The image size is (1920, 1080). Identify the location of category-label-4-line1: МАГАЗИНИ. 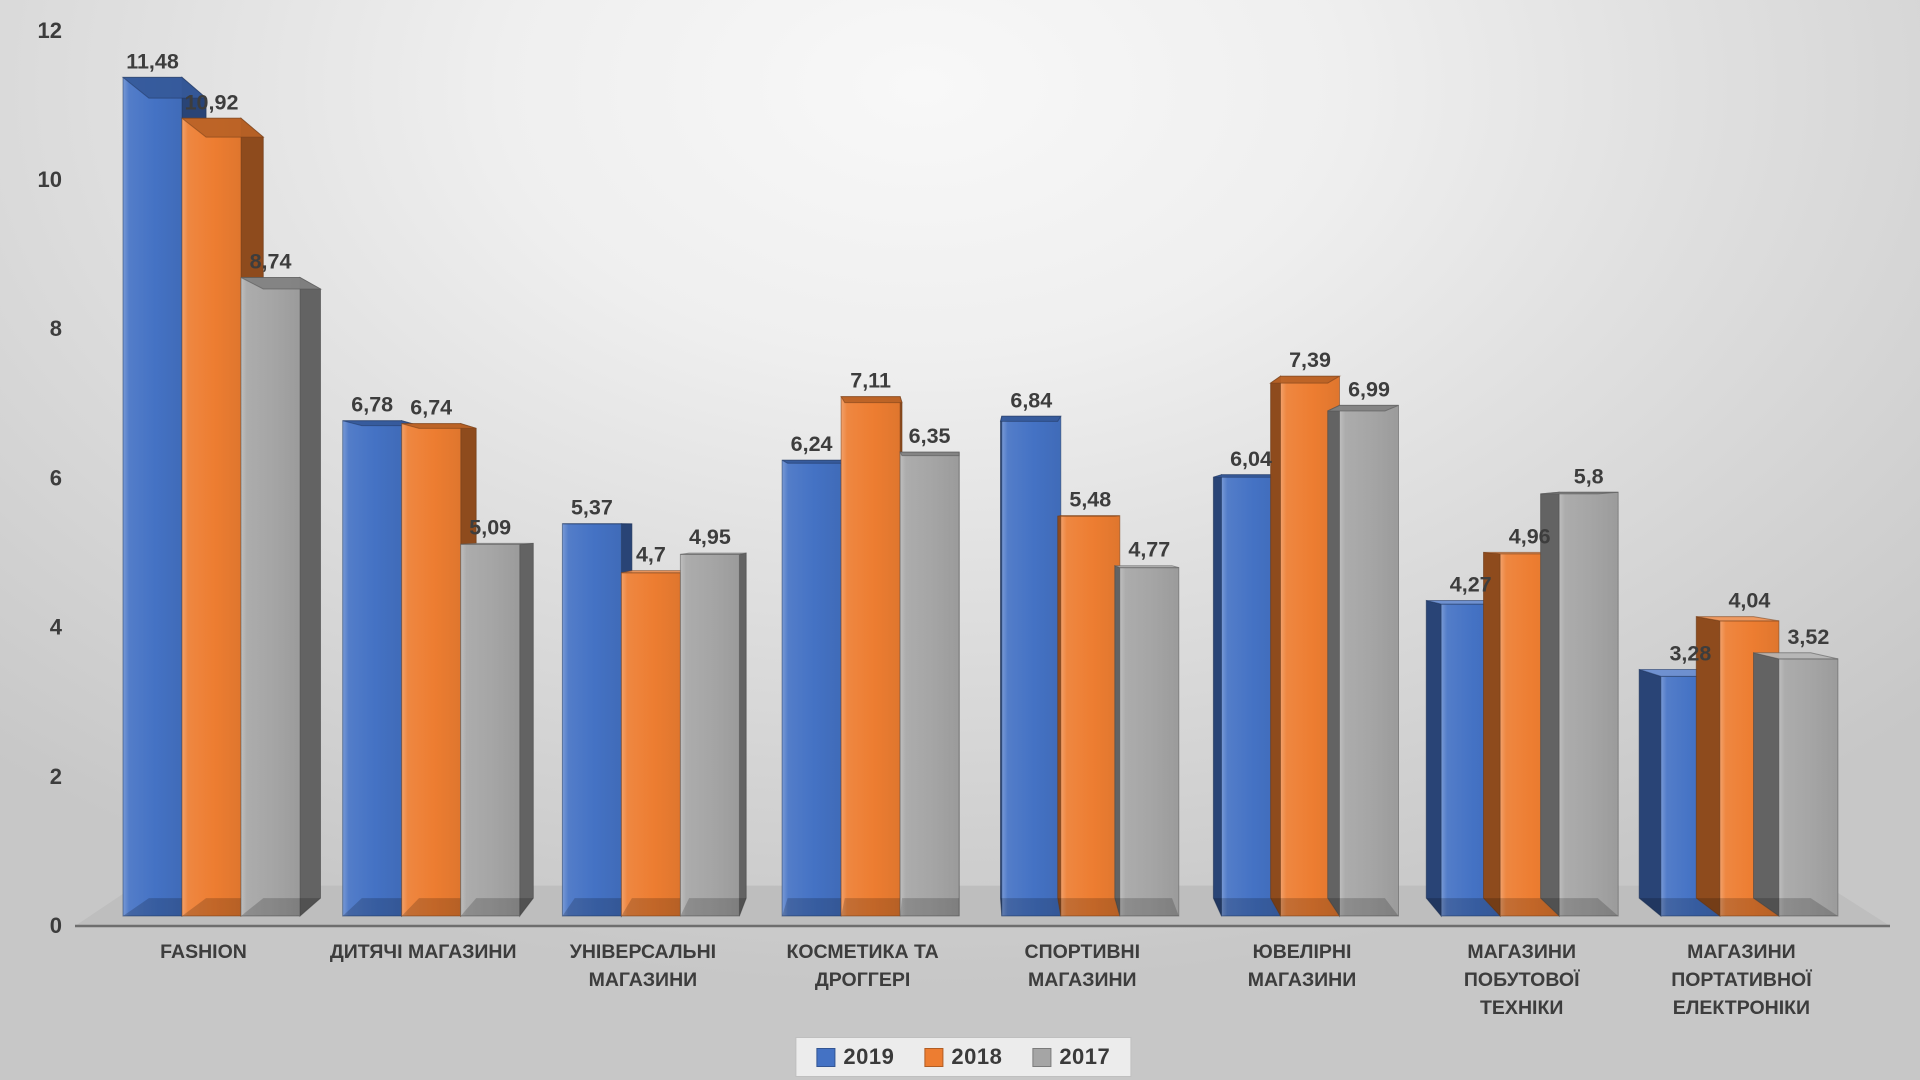
(1082, 980).